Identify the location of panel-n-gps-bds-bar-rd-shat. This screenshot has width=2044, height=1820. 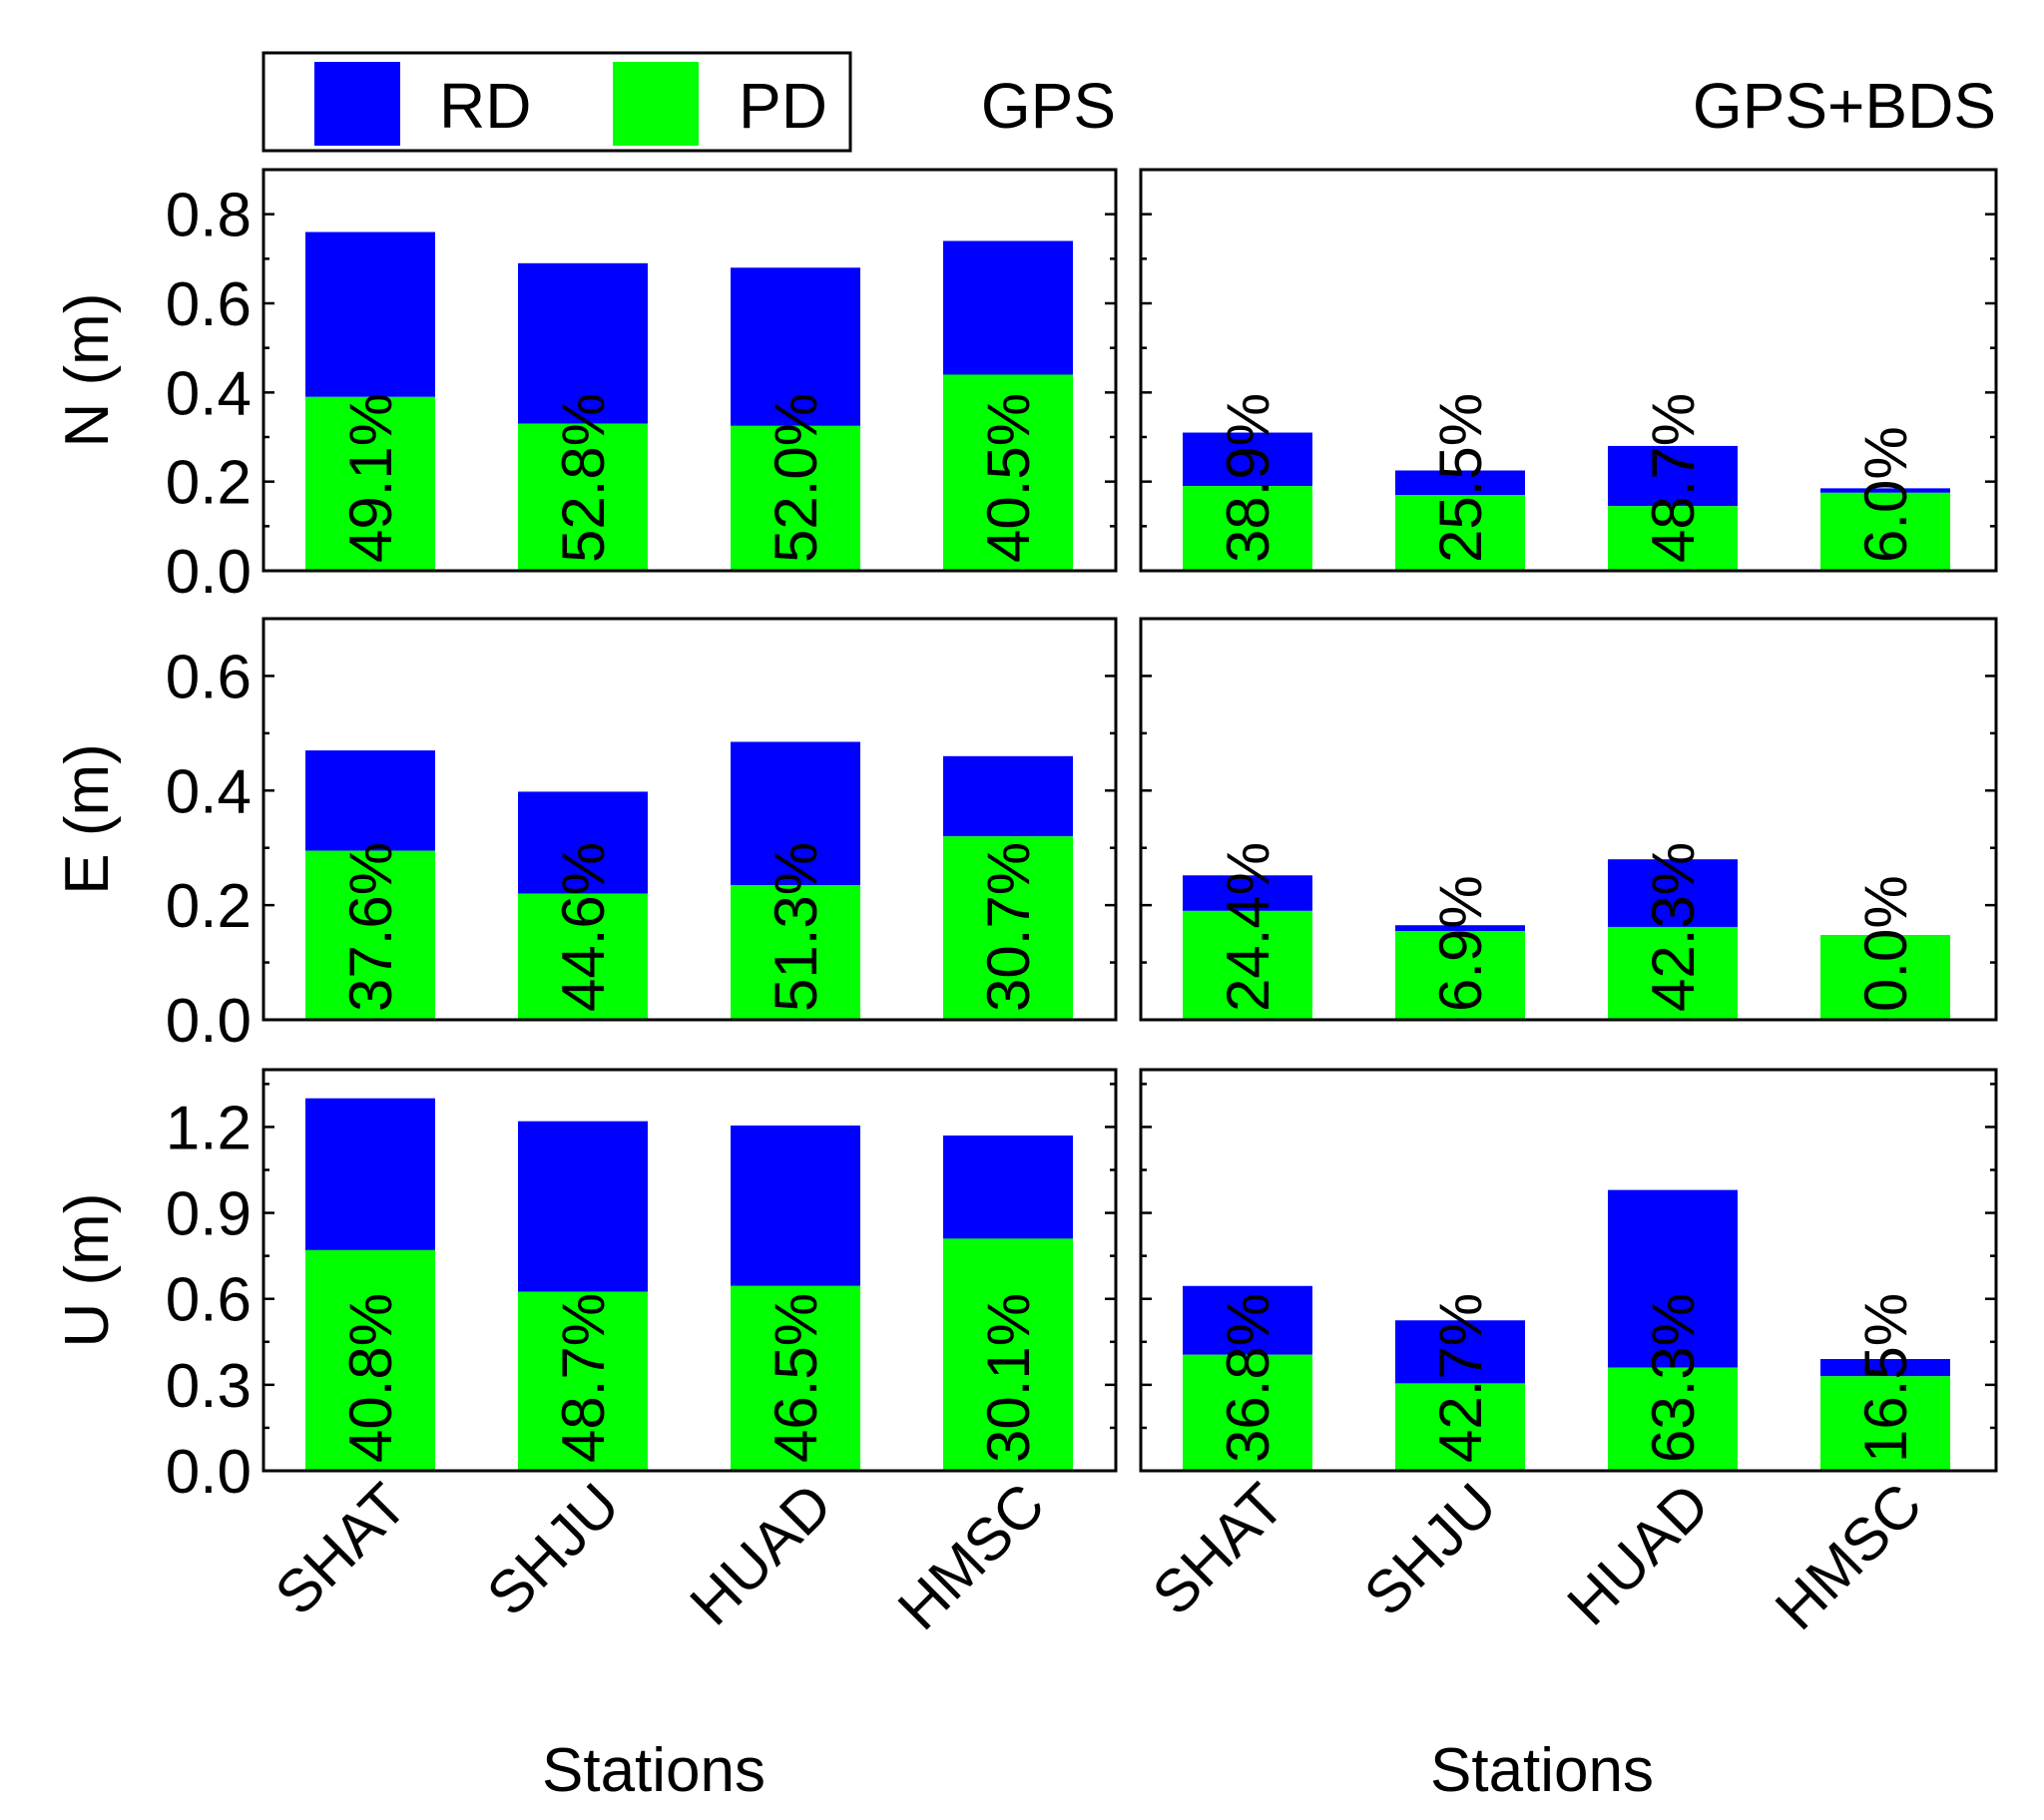
(1247, 459).